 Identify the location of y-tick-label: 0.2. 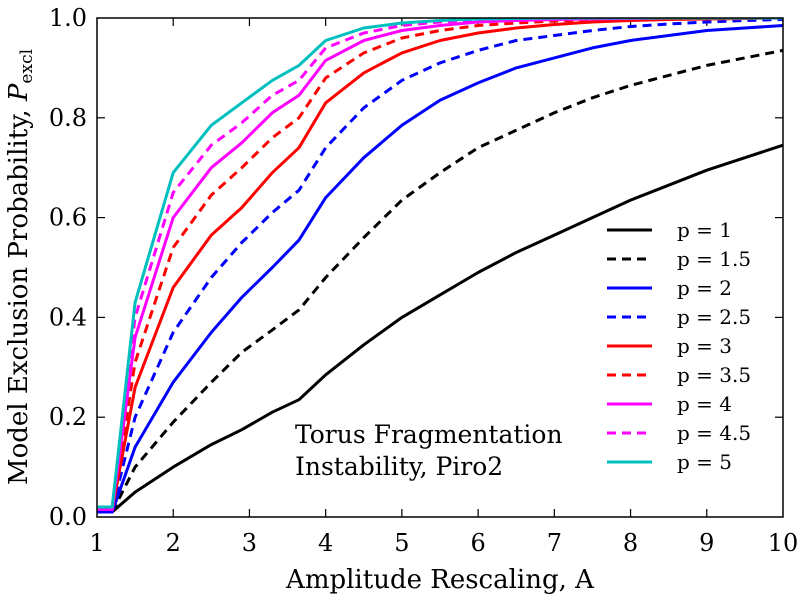
(68, 417).